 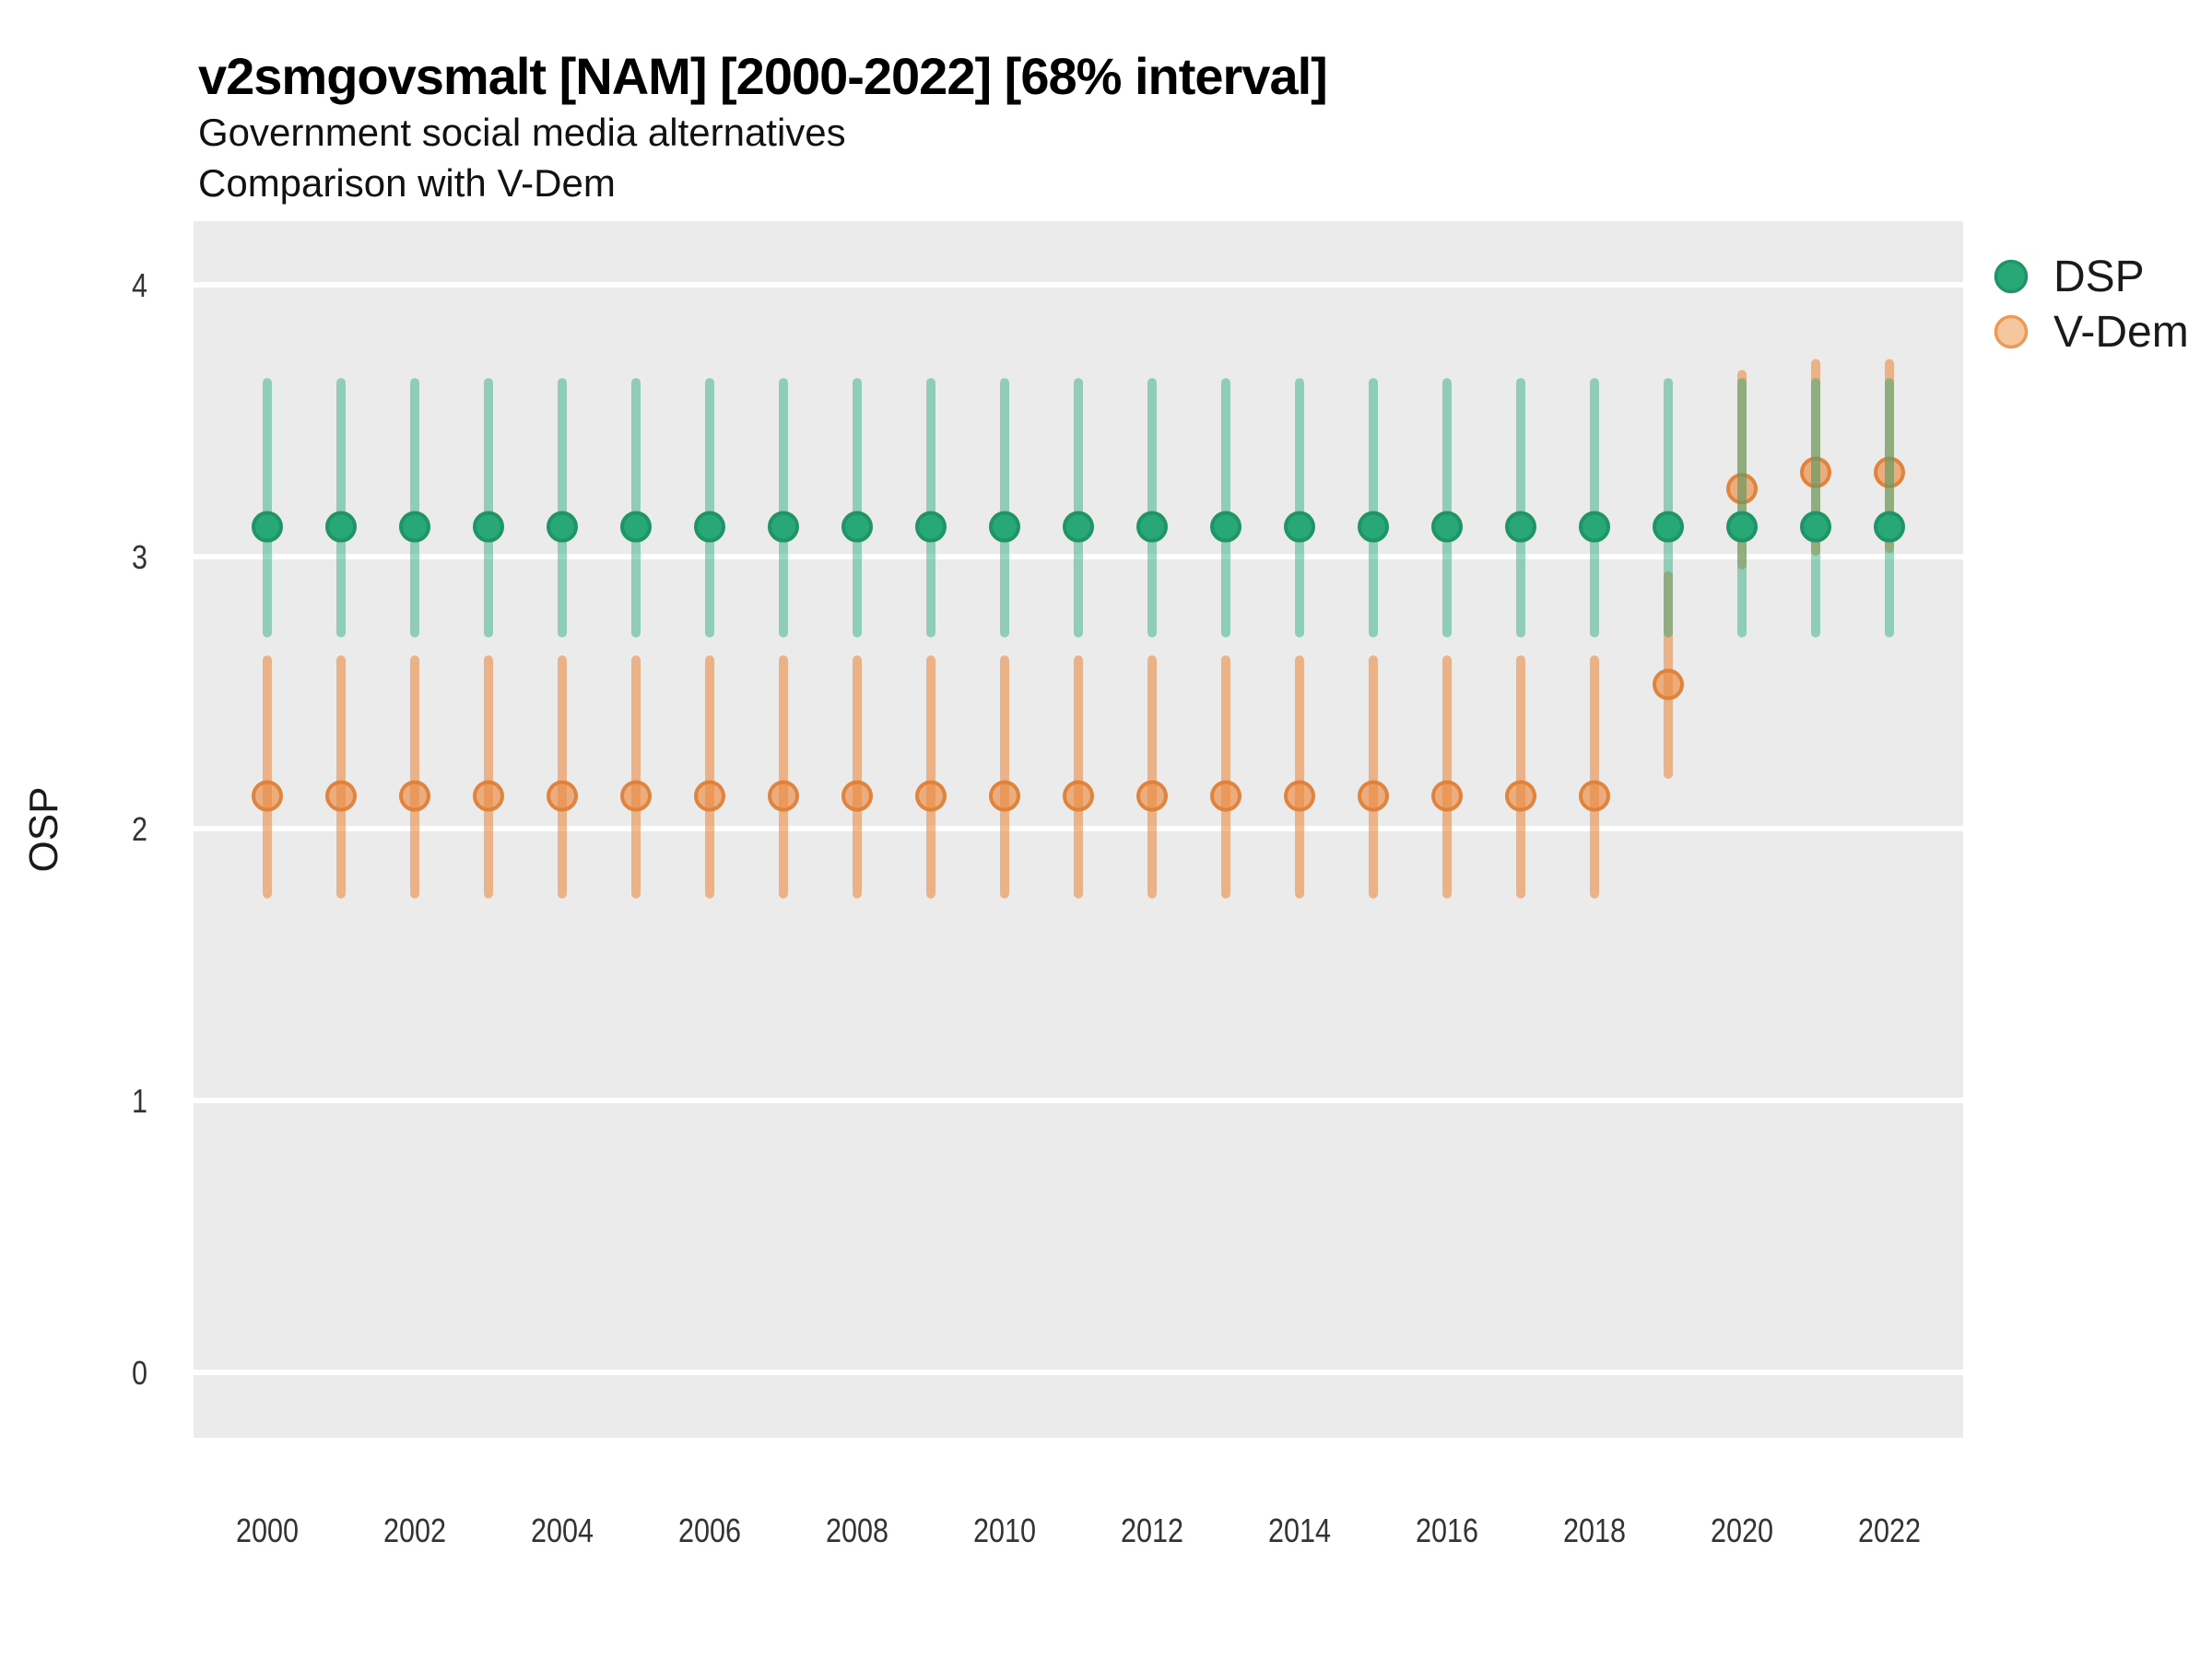 I want to click on x-tick-label-2004: 2004, so click(x=562, y=1531).